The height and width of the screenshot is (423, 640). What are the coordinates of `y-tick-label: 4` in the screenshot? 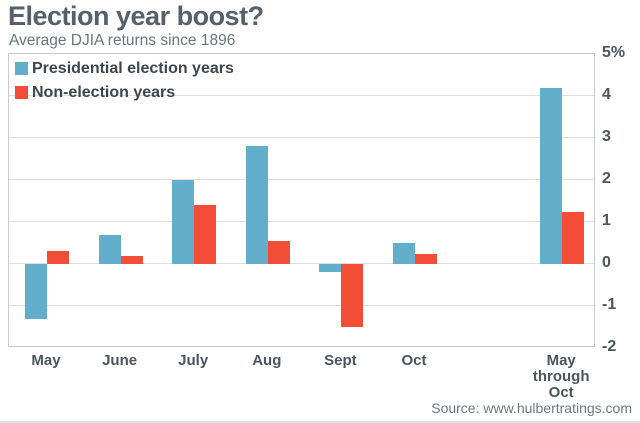 It's located at (606, 94).